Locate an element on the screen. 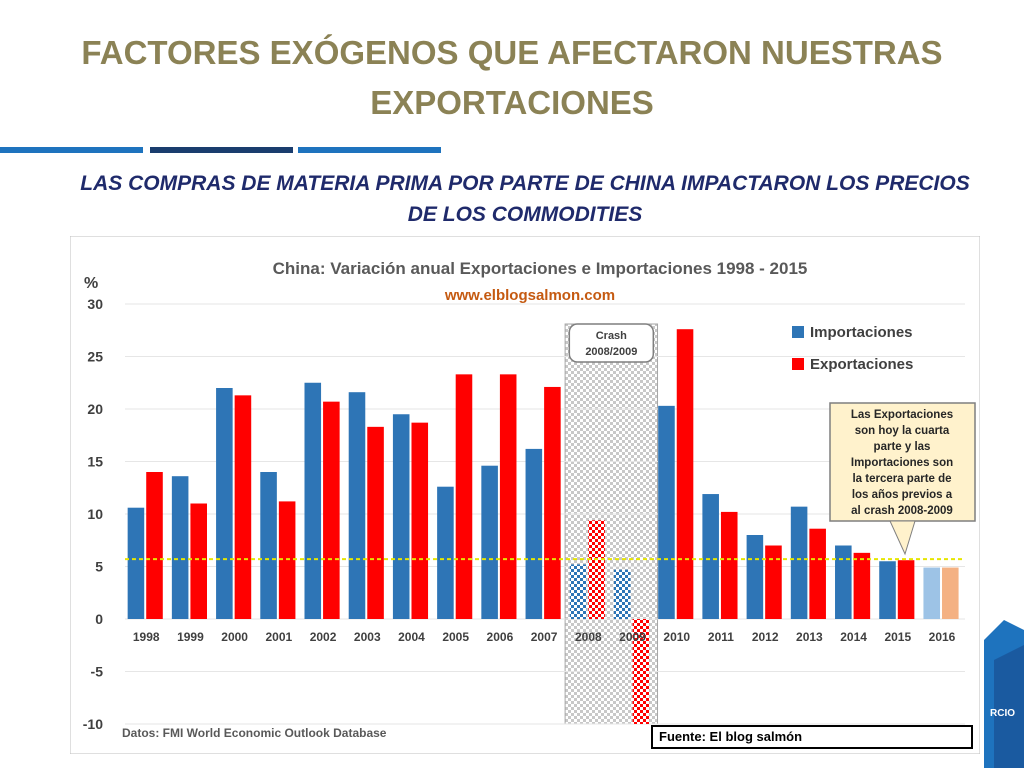 The width and height of the screenshot is (1024, 768). y-tick-label: -5 is located at coordinates (97, 672).